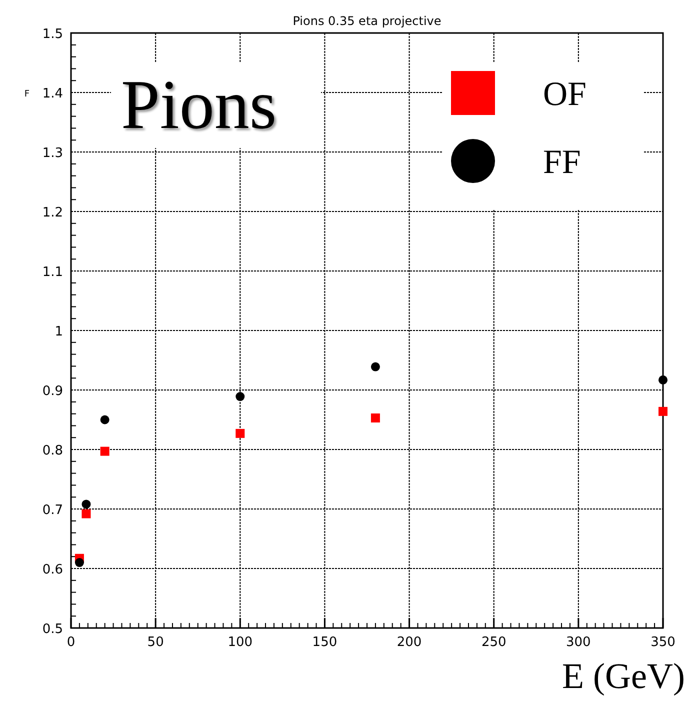 The height and width of the screenshot is (725, 696). What do you see at coordinates (623, 676) in the screenshot?
I see `x-axis-title: E (GeV)` at bounding box center [623, 676].